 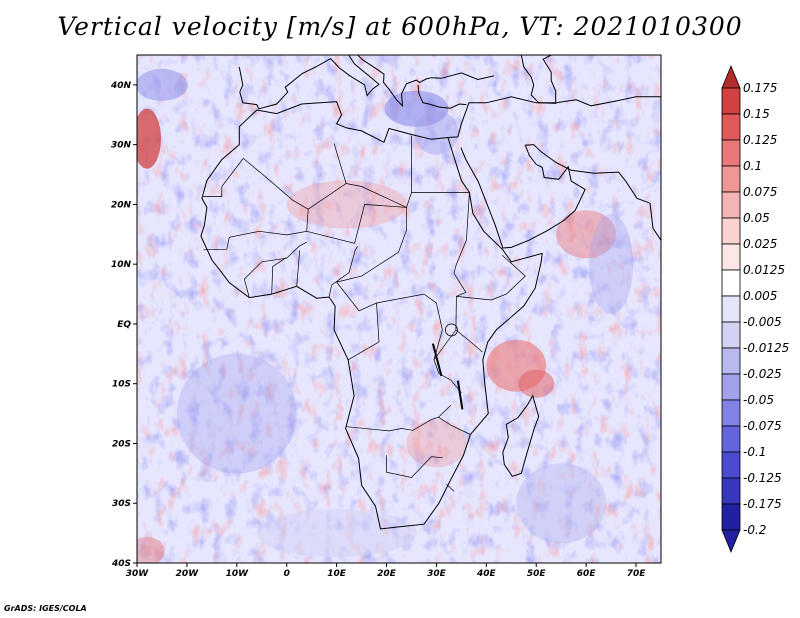 What do you see at coordinates (138, 574) in the screenshot?
I see `lon-tick-label: 30W` at bounding box center [138, 574].